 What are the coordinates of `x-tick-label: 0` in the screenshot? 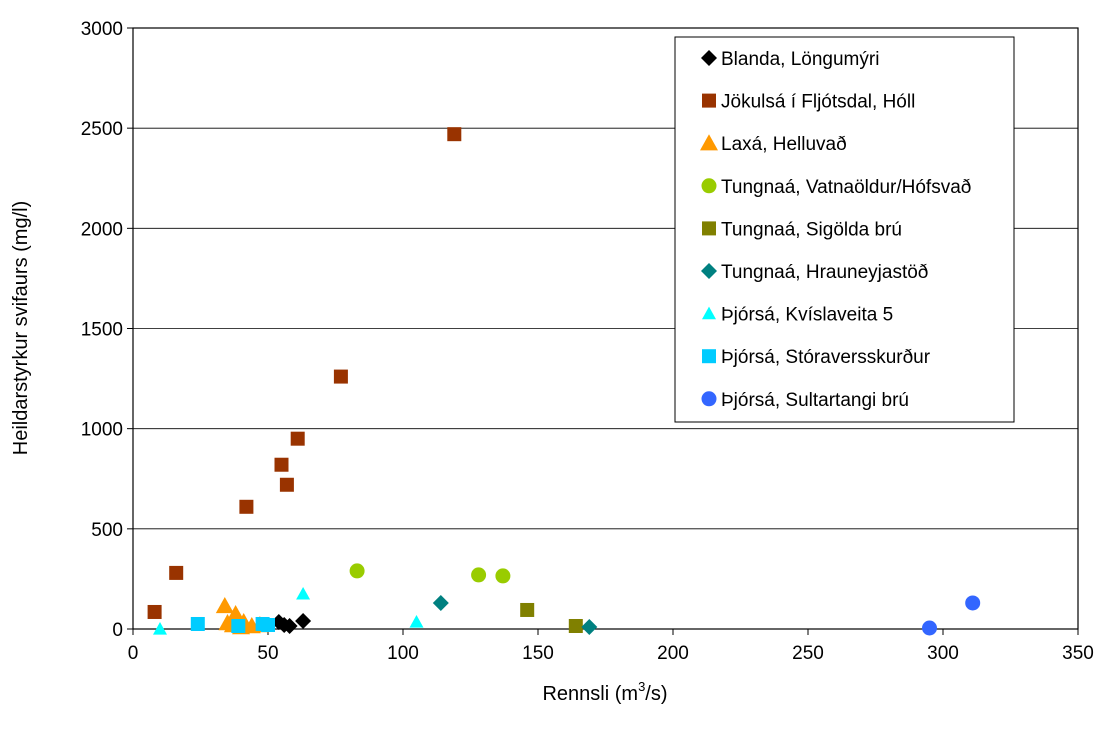 It's located at (133, 653).